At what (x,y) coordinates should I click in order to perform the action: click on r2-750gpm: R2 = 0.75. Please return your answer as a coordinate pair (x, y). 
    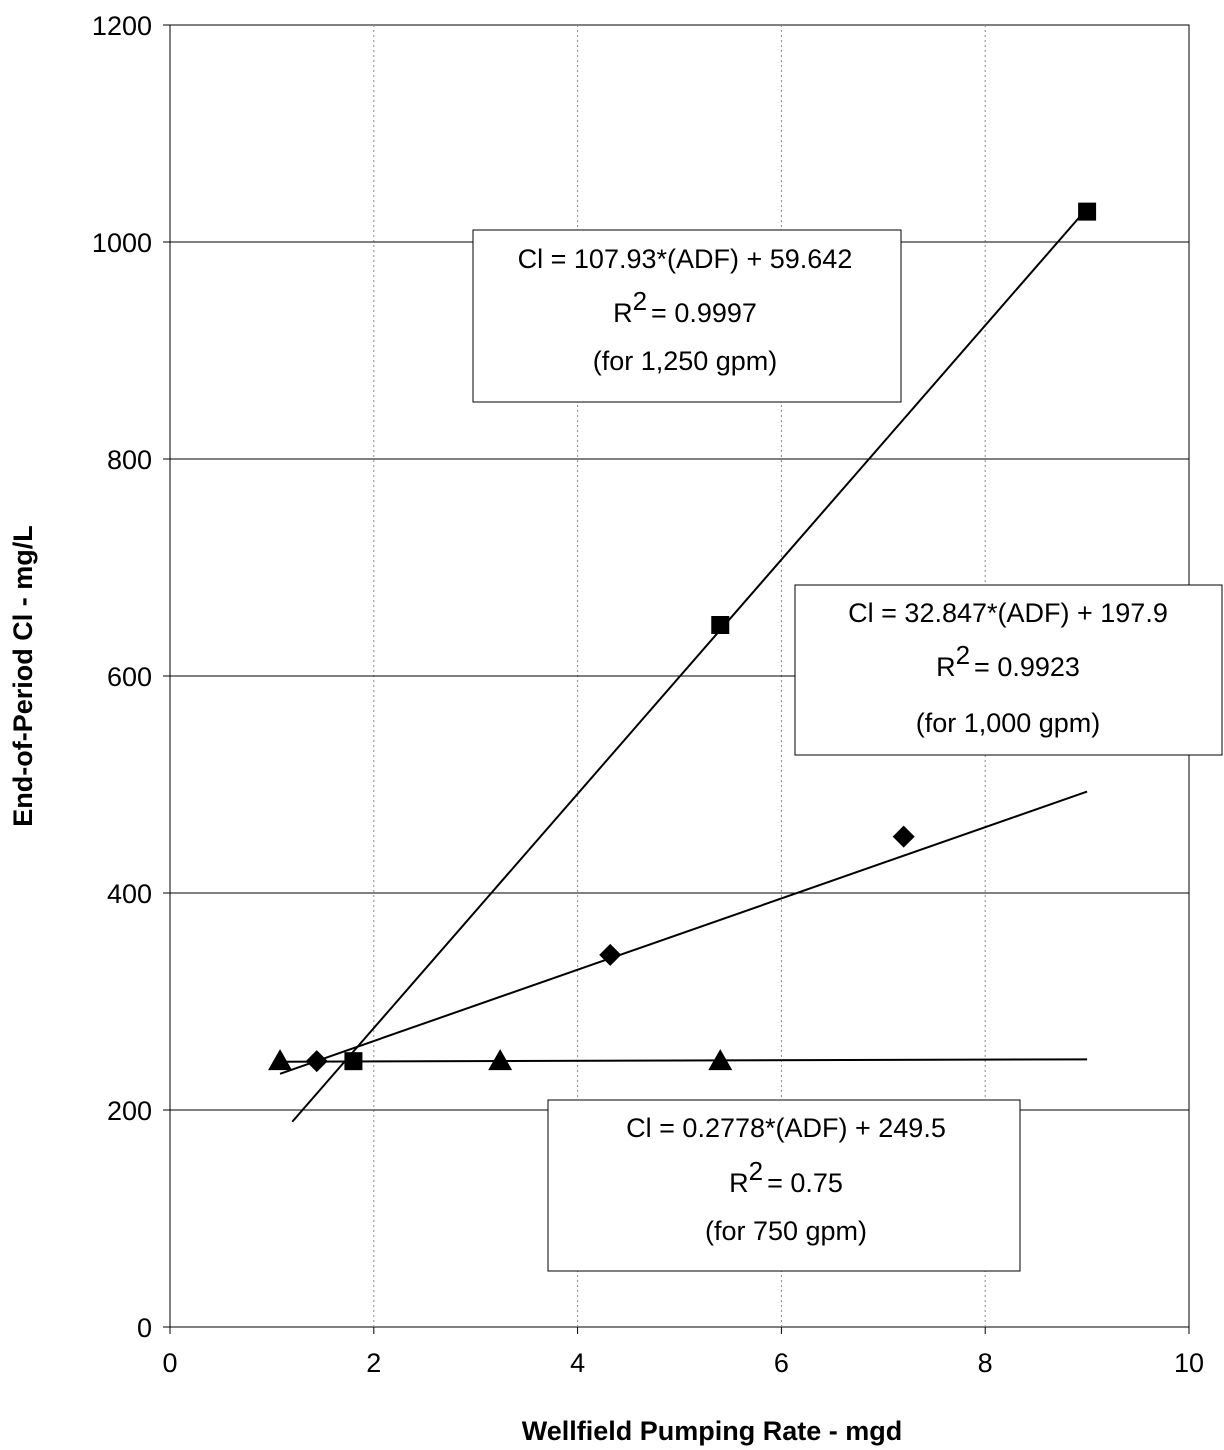
    Looking at the image, I should click on (786, 1177).